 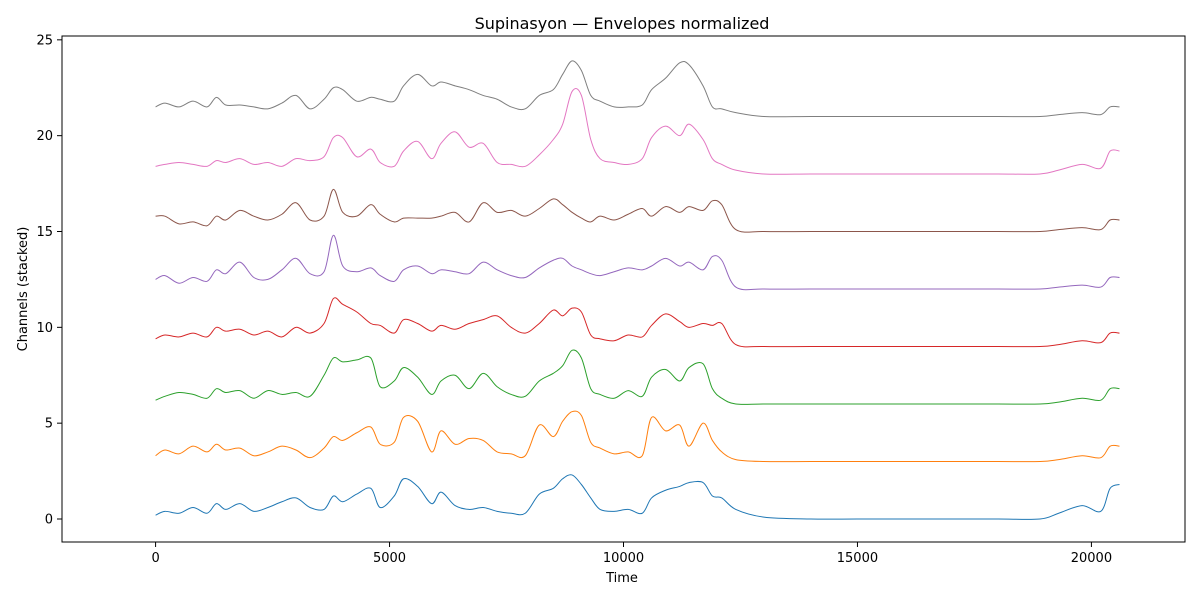 What do you see at coordinates (622, 23) in the screenshot?
I see `chart-title: Supinasyon — Envelopes normalized` at bounding box center [622, 23].